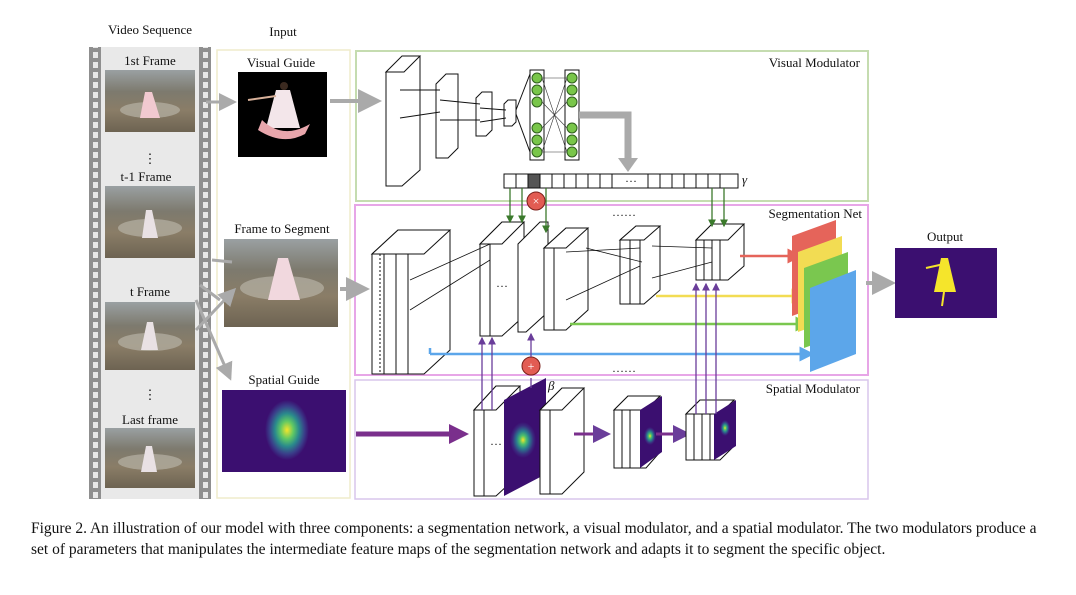 The height and width of the screenshot is (595, 1076). I want to click on t-minus-1-frame: t-1 Frame, so click(150, 213).